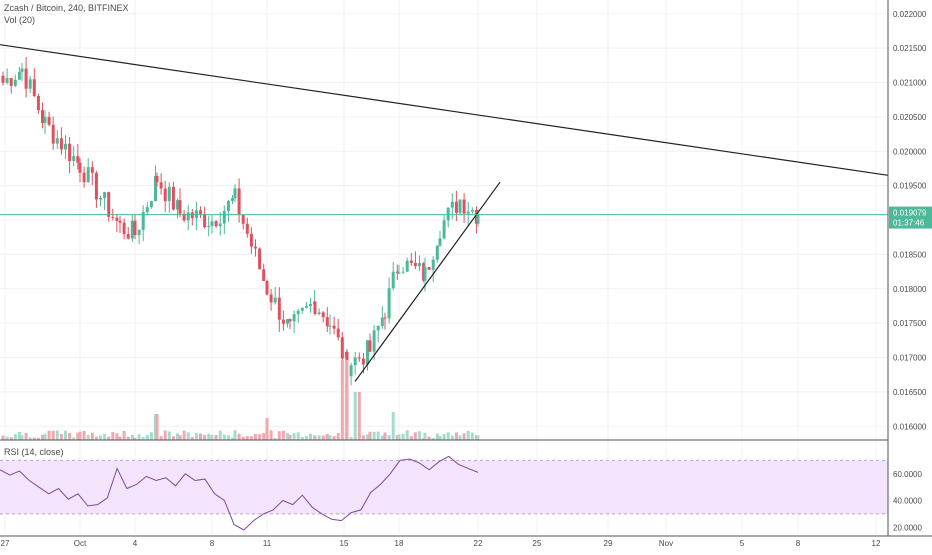 The image size is (932, 555). What do you see at coordinates (239, 493) in the screenshot?
I see `rsi-line` at bounding box center [239, 493].